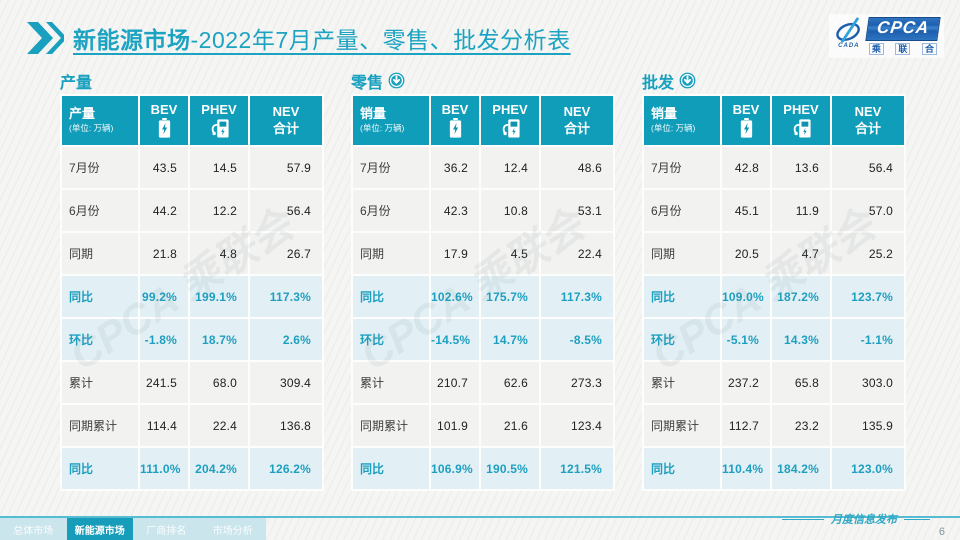 Image resolution: width=960 pixels, height=540 pixels. What do you see at coordinates (100, 425) in the screenshot?
I see `row-label: 同期累计` at bounding box center [100, 425].